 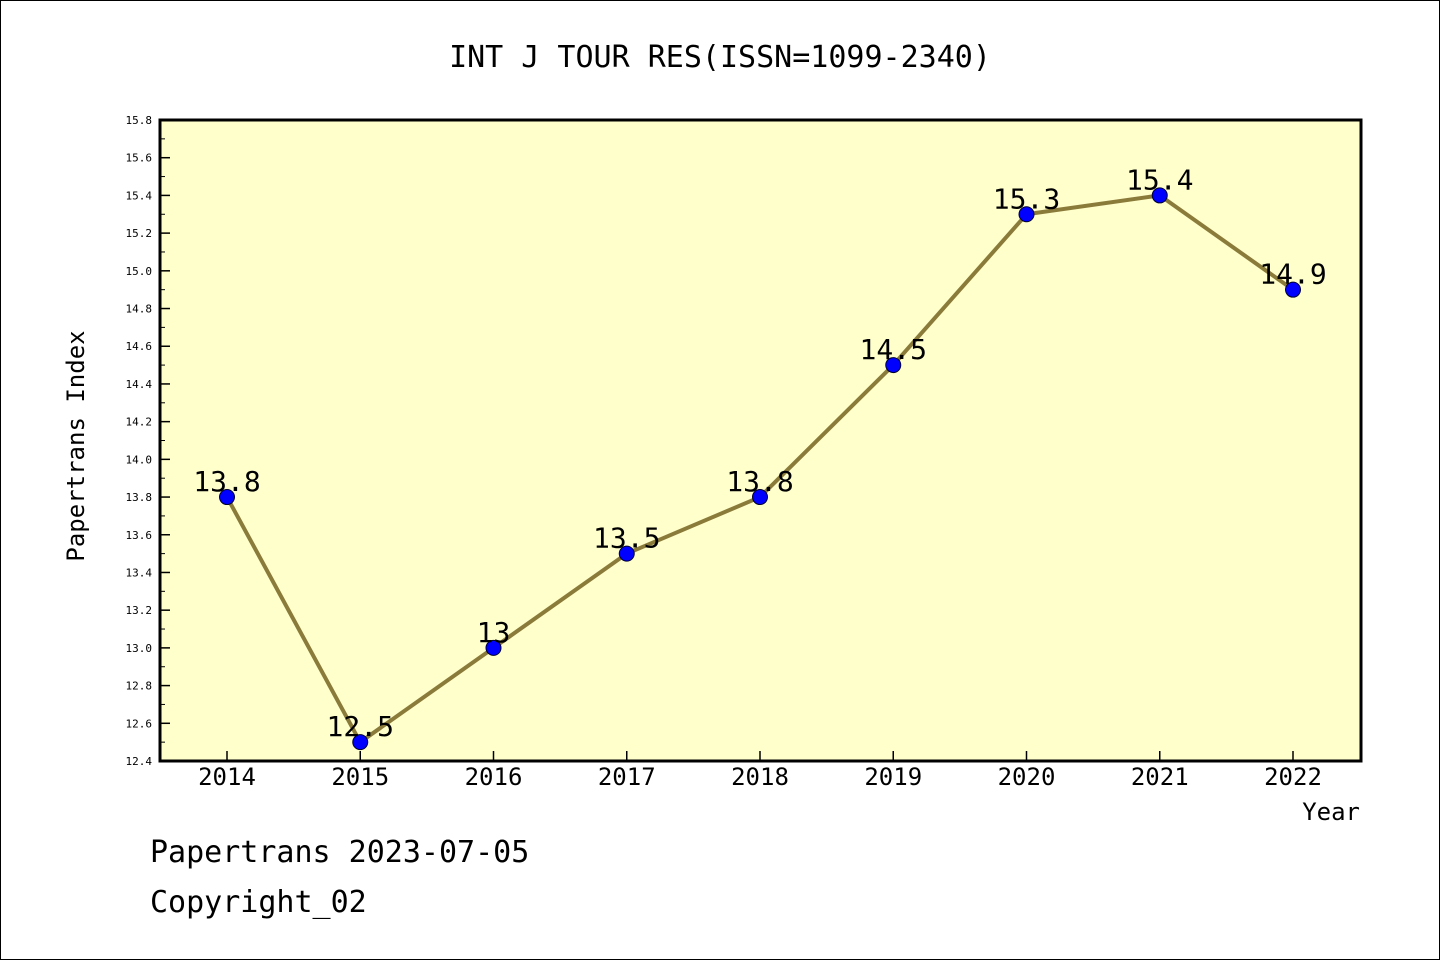 What do you see at coordinates (1293, 777) in the screenshot?
I see `x-tick-label: 2022` at bounding box center [1293, 777].